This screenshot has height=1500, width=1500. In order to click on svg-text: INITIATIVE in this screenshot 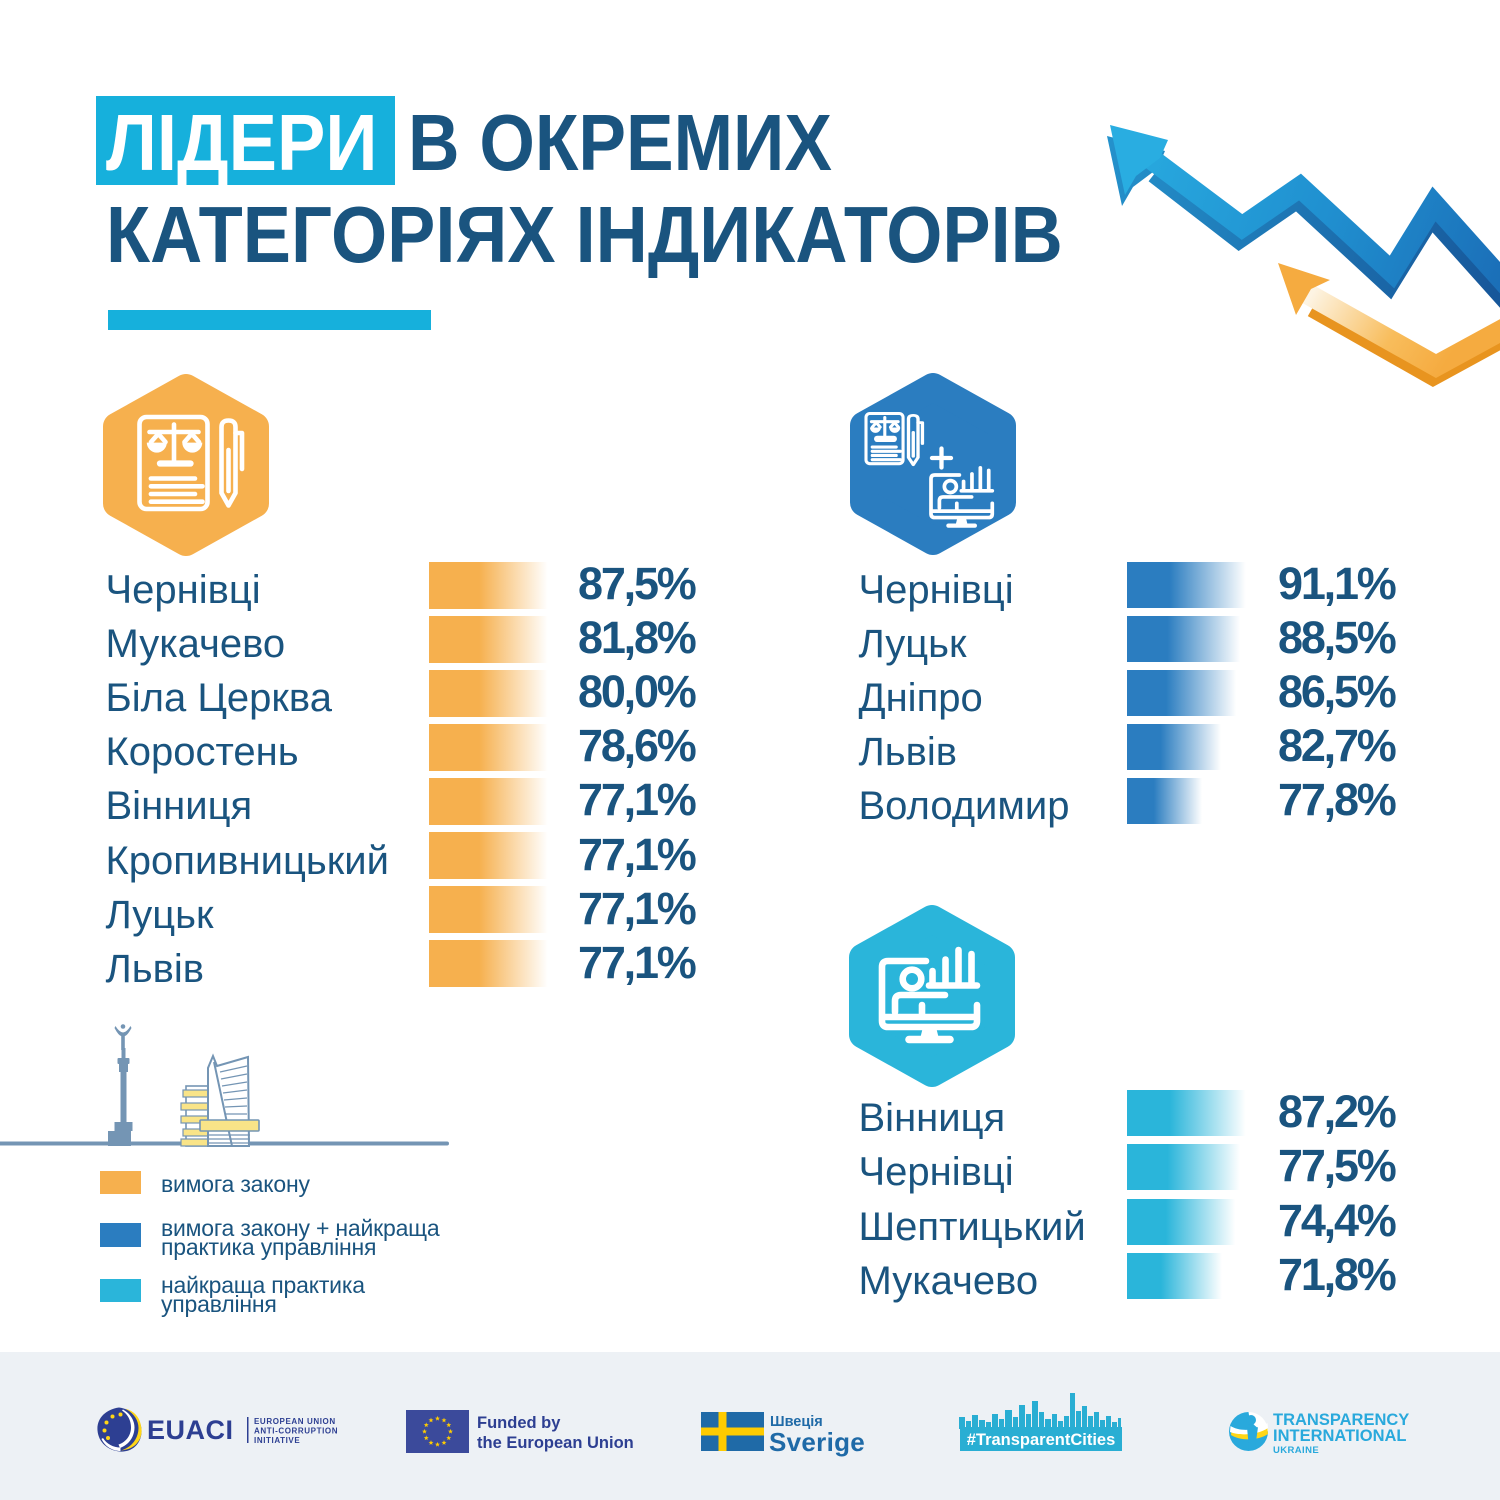, I will do `click(277, 1440)`.